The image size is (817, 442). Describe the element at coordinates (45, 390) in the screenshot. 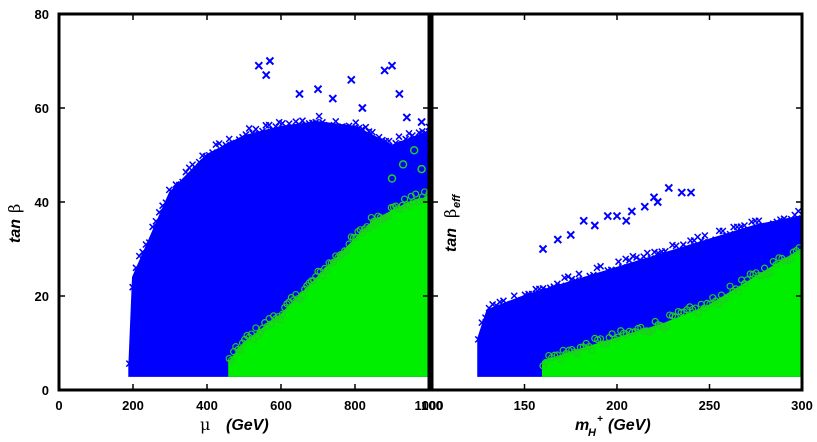

I see `ytick-label-L-0: 0` at that location.